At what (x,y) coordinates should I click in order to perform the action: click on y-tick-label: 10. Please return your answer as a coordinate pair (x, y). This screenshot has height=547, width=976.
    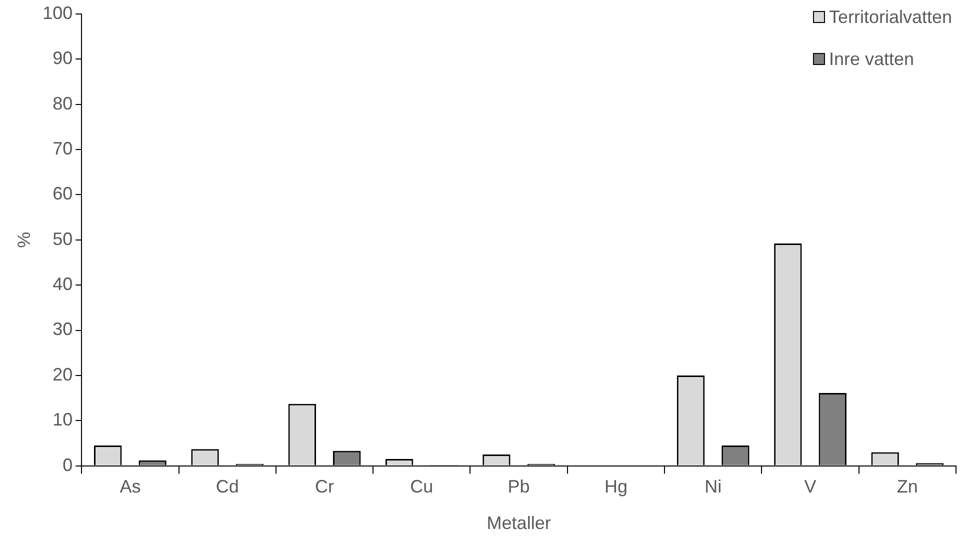
    Looking at the image, I should click on (62, 420).